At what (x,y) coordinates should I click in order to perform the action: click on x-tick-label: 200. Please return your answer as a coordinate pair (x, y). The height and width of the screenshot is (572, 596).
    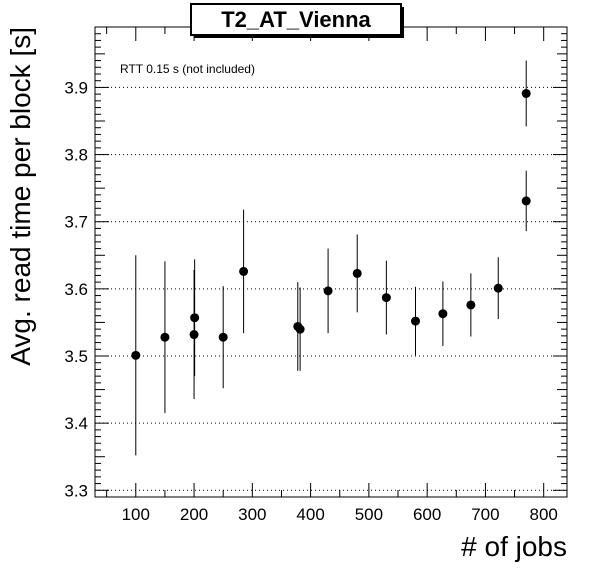
    Looking at the image, I should click on (194, 514).